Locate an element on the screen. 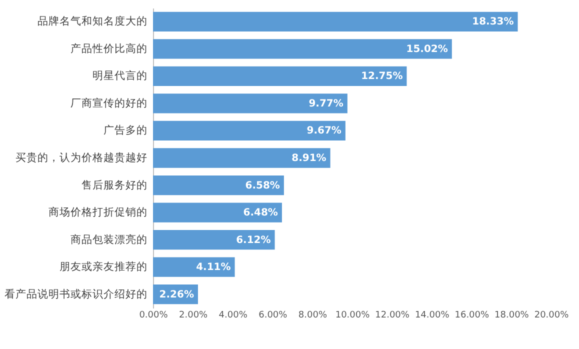 This screenshot has width=579, height=349. data-label: 6.12% is located at coordinates (253, 240).